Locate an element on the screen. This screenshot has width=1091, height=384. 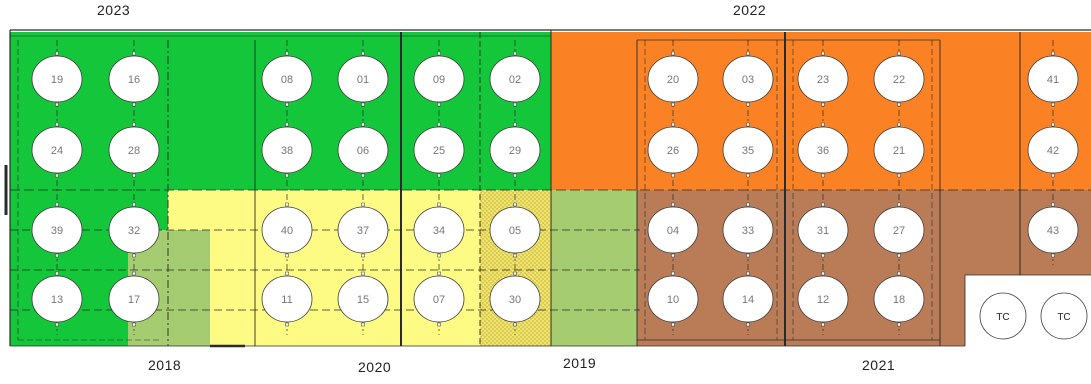
plot-circle: 11 is located at coordinates (287, 299).